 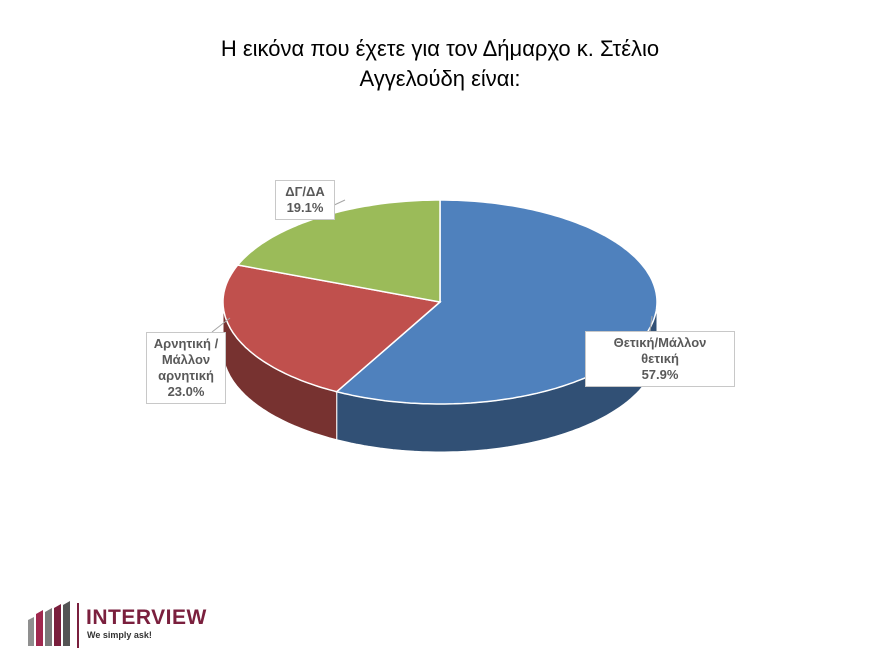 I want to click on data-label: Αρνητική /Μάλλον αρνητική 23.0%, so click(x=186, y=368).